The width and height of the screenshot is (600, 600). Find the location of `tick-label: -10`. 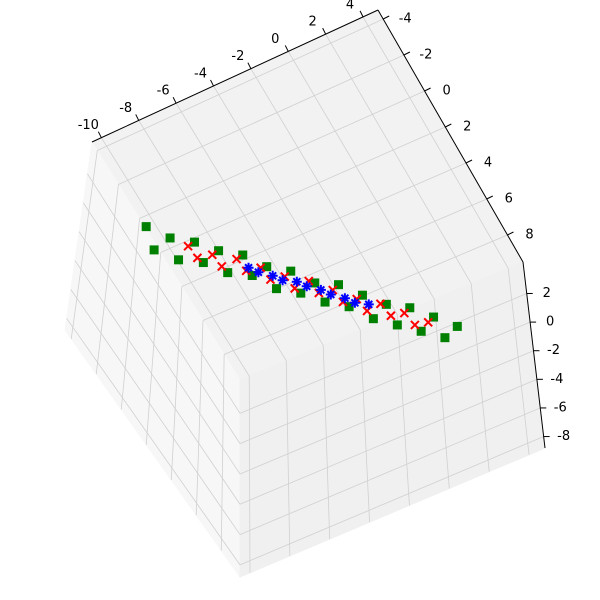

tick-label: -10 is located at coordinates (88, 125).